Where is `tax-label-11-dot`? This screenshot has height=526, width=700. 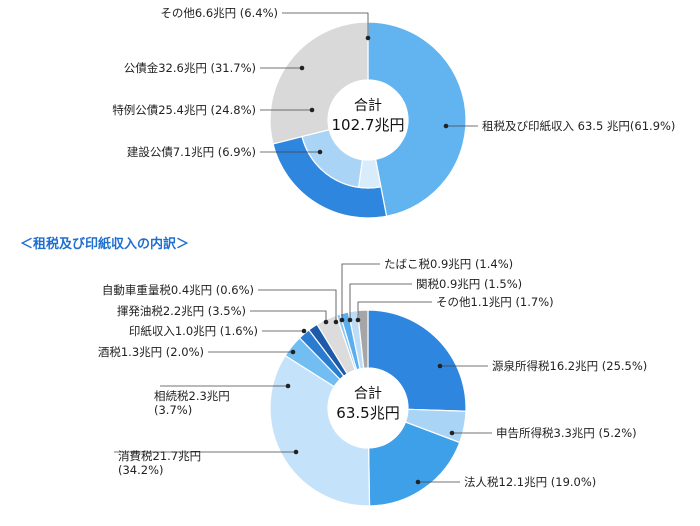
tax-label-11-dot is located at coordinates (358, 320).